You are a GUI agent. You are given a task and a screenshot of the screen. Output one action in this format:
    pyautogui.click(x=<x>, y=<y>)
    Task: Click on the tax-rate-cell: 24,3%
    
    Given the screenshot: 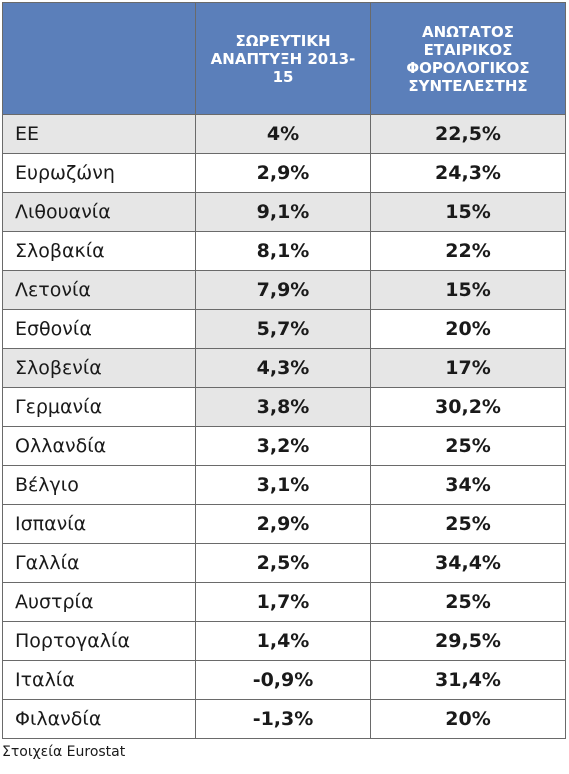 What is the action you would take?
    pyautogui.click(x=468, y=173)
    